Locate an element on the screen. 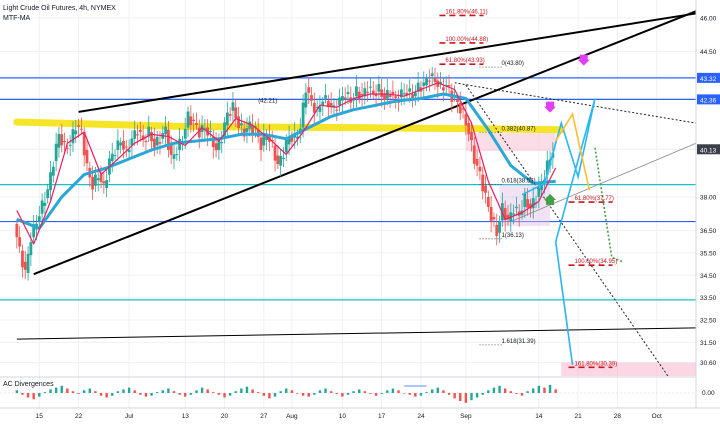 This screenshot has width=720, height=425. time-label-8: 17 is located at coordinates (382, 416).